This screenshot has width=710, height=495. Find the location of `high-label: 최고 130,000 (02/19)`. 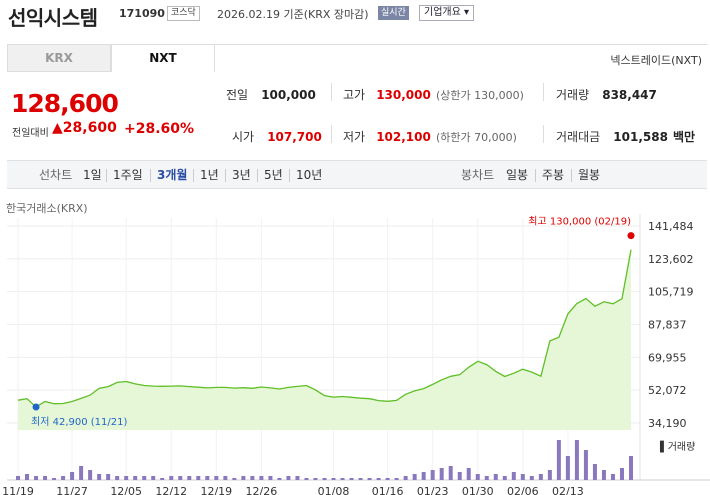

high-label: 최고 130,000 (02/19) is located at coordinates (579, 222).